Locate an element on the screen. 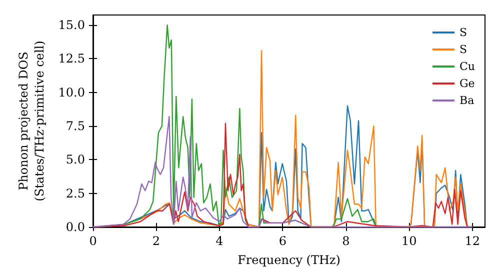 The image size is (500, 280). x-tick-label: 12 is located at coordinates (472, 241).